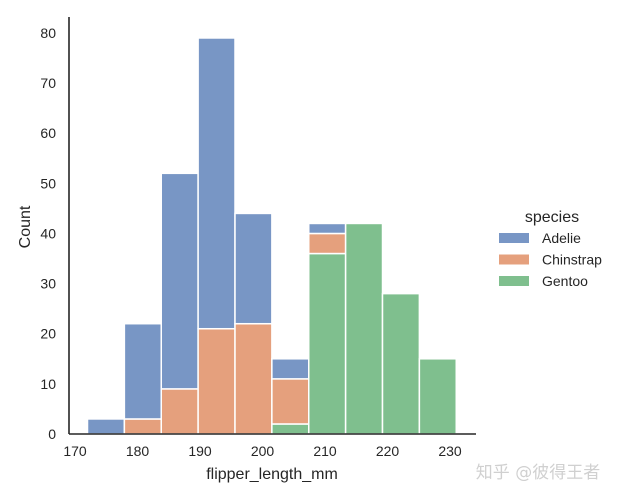  What do you see at coordinates (572, 260) in the screenshot?
I see `legend-label-chinstrap: Chinstrap` at bounding box center [572, 260].